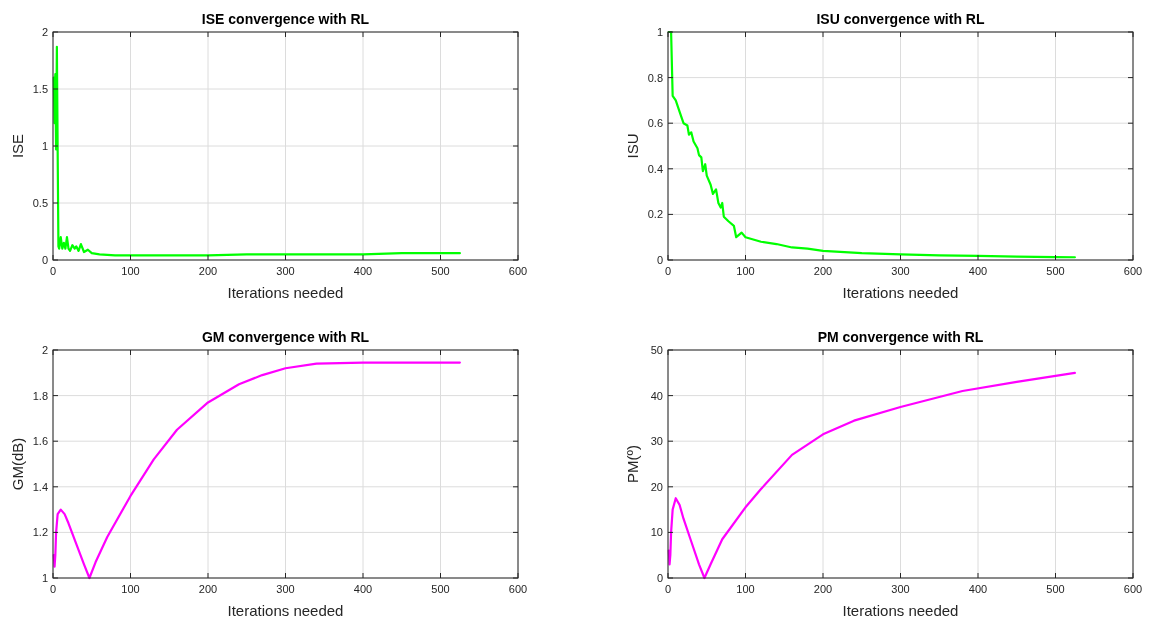 This screenshot has width=1149, height=623. What do you see at coordinates (40, 532) in the screenshot?
I see `y-tick-label: 1.2` at bounding box center [40, 532].